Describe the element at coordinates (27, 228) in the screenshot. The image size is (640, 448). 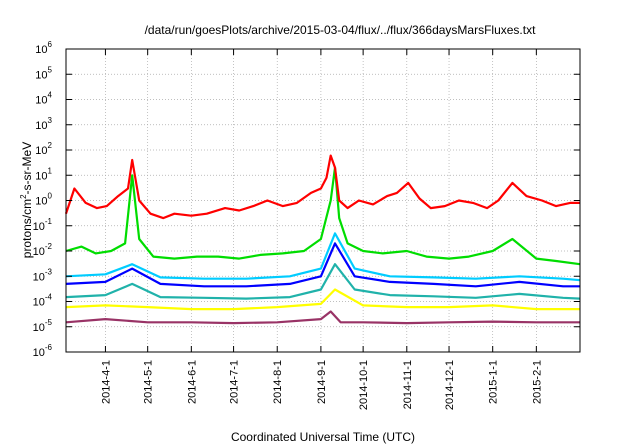
I see `y-axis-label-main: protons/cm` at that location.